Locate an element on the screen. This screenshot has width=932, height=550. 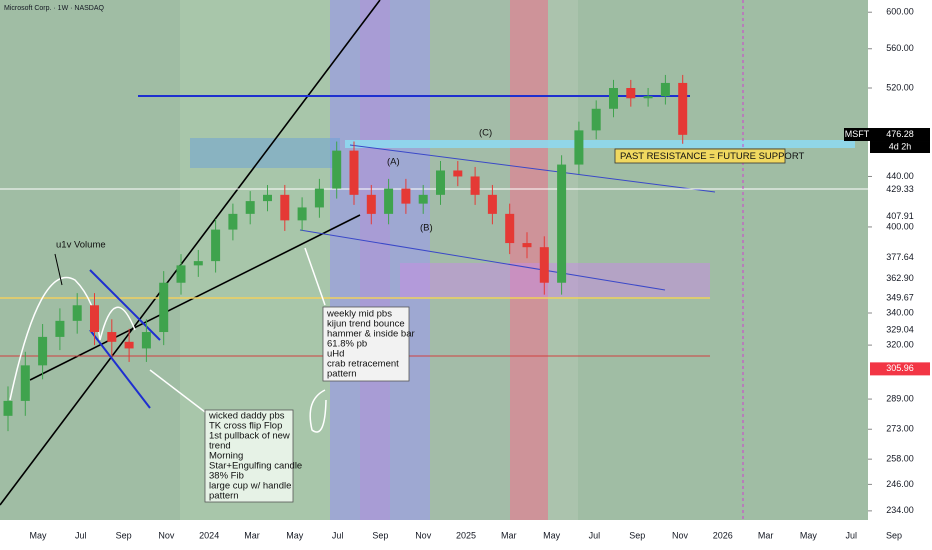
cup-drawing is located at coordinates (72, 338).